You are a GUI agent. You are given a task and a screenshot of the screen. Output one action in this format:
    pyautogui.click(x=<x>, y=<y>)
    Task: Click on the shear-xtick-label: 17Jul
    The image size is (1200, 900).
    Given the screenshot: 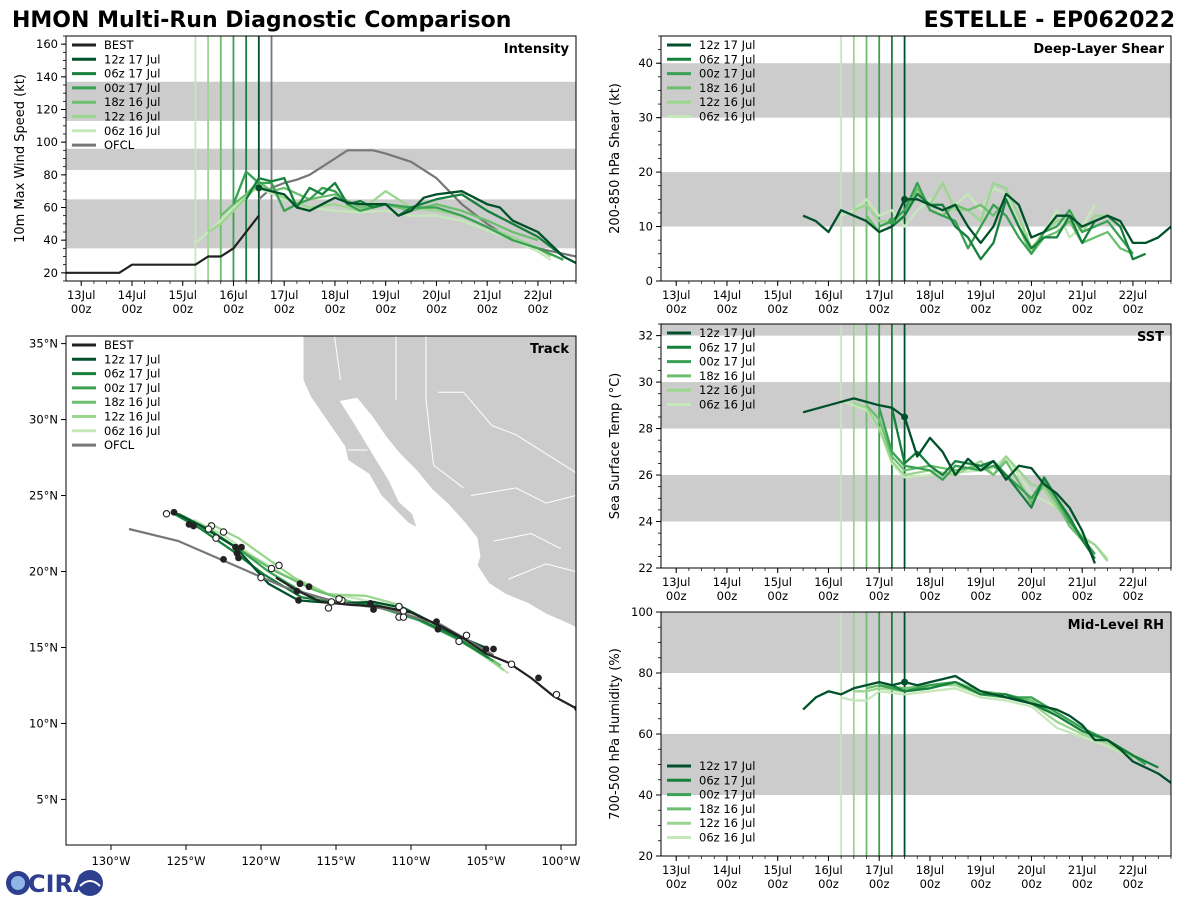 What is the action you would take?
    pyautogui.click(x=879, y=295)
    